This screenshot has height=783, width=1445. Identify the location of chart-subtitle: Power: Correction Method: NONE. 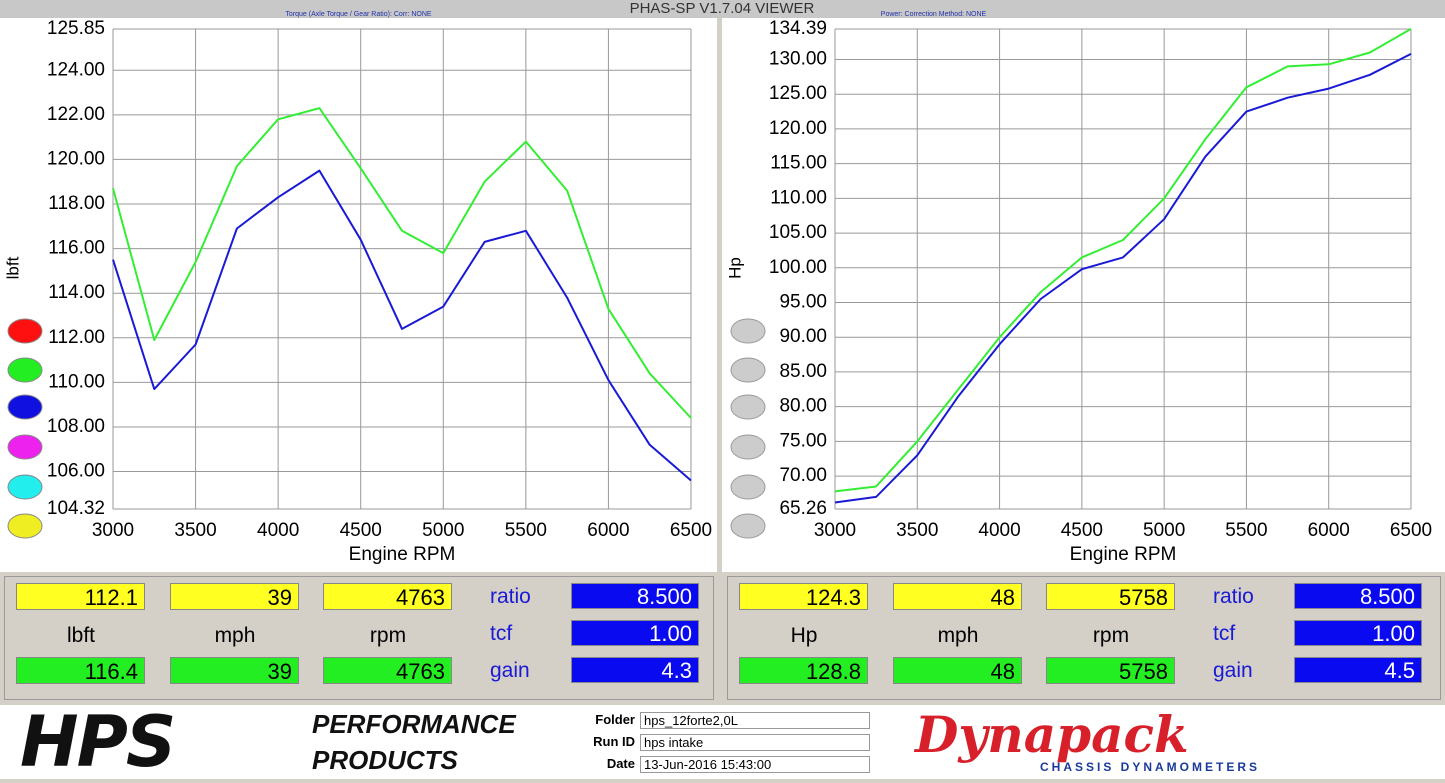
(934, 14).